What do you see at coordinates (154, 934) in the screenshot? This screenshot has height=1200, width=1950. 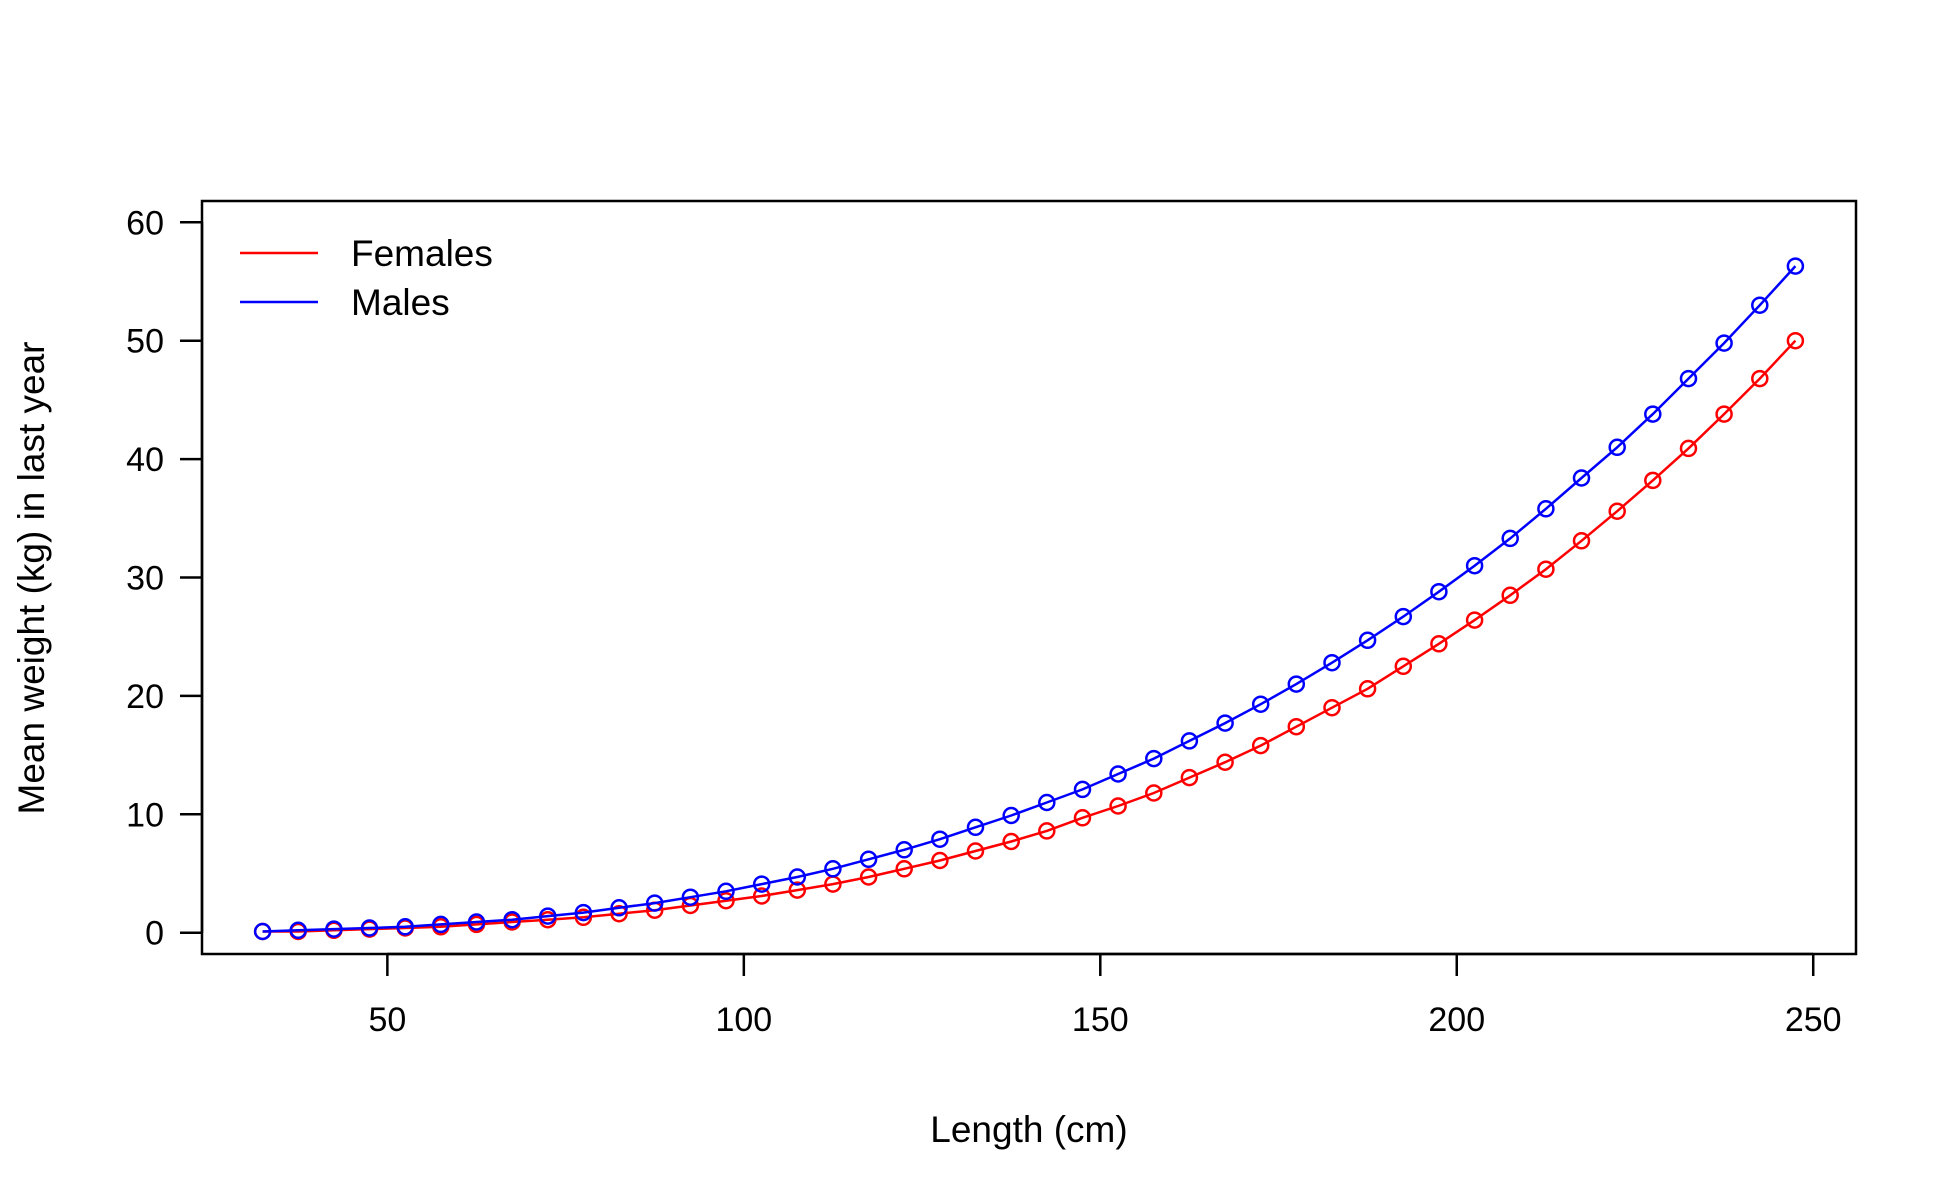 I see `y-tick-label-0: 0` at bounding box center [154, 934].